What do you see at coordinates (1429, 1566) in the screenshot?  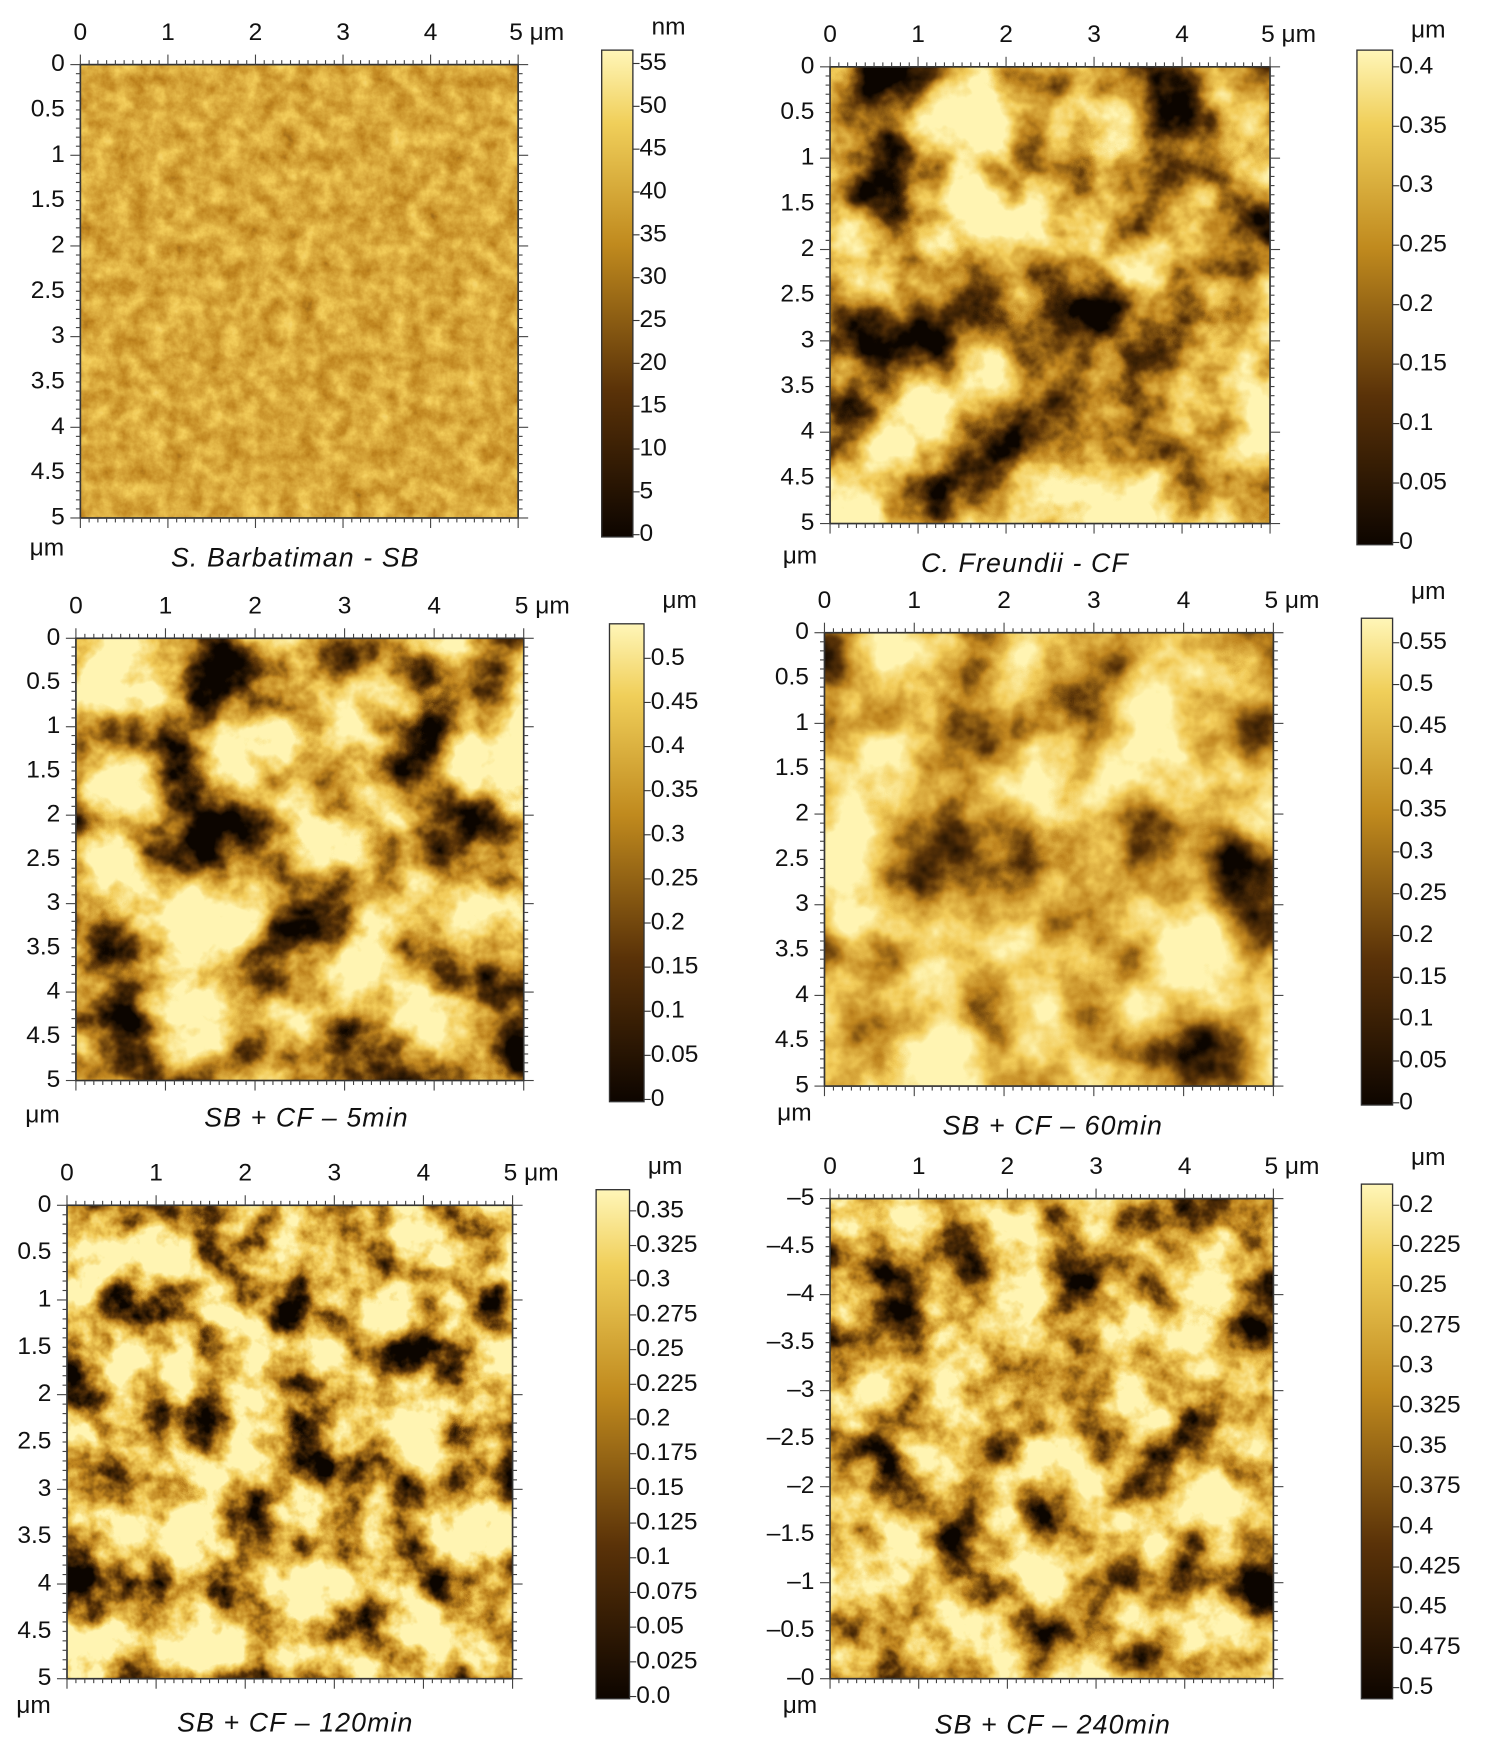 I see `colorbar-tick-label: 0.425` at bounding box center [1429, 1566].